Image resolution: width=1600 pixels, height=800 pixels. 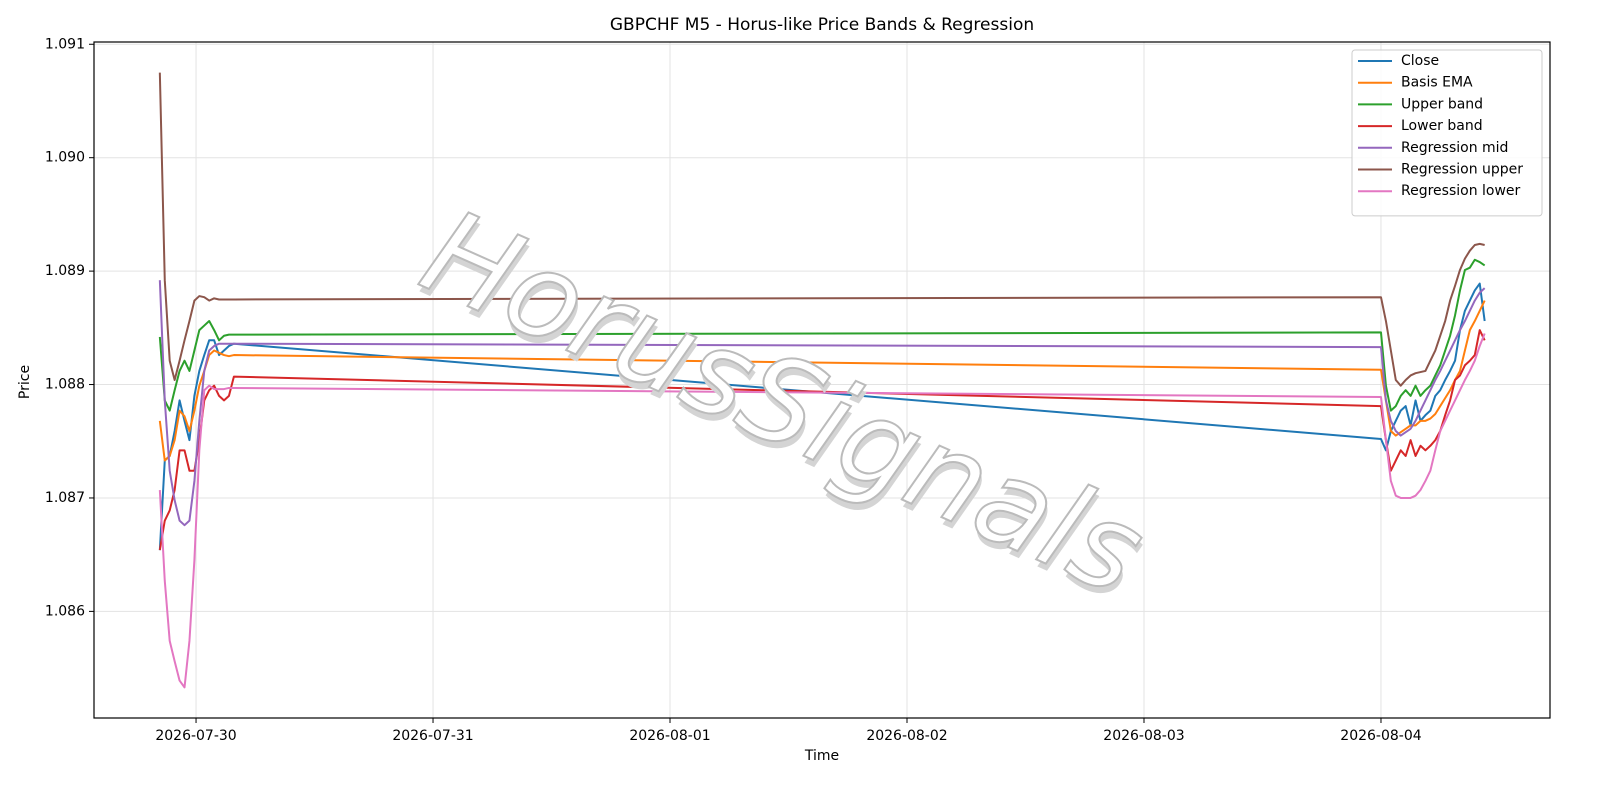 I want to click on y-tick-label: 1.089, so click(x=65, y=271).